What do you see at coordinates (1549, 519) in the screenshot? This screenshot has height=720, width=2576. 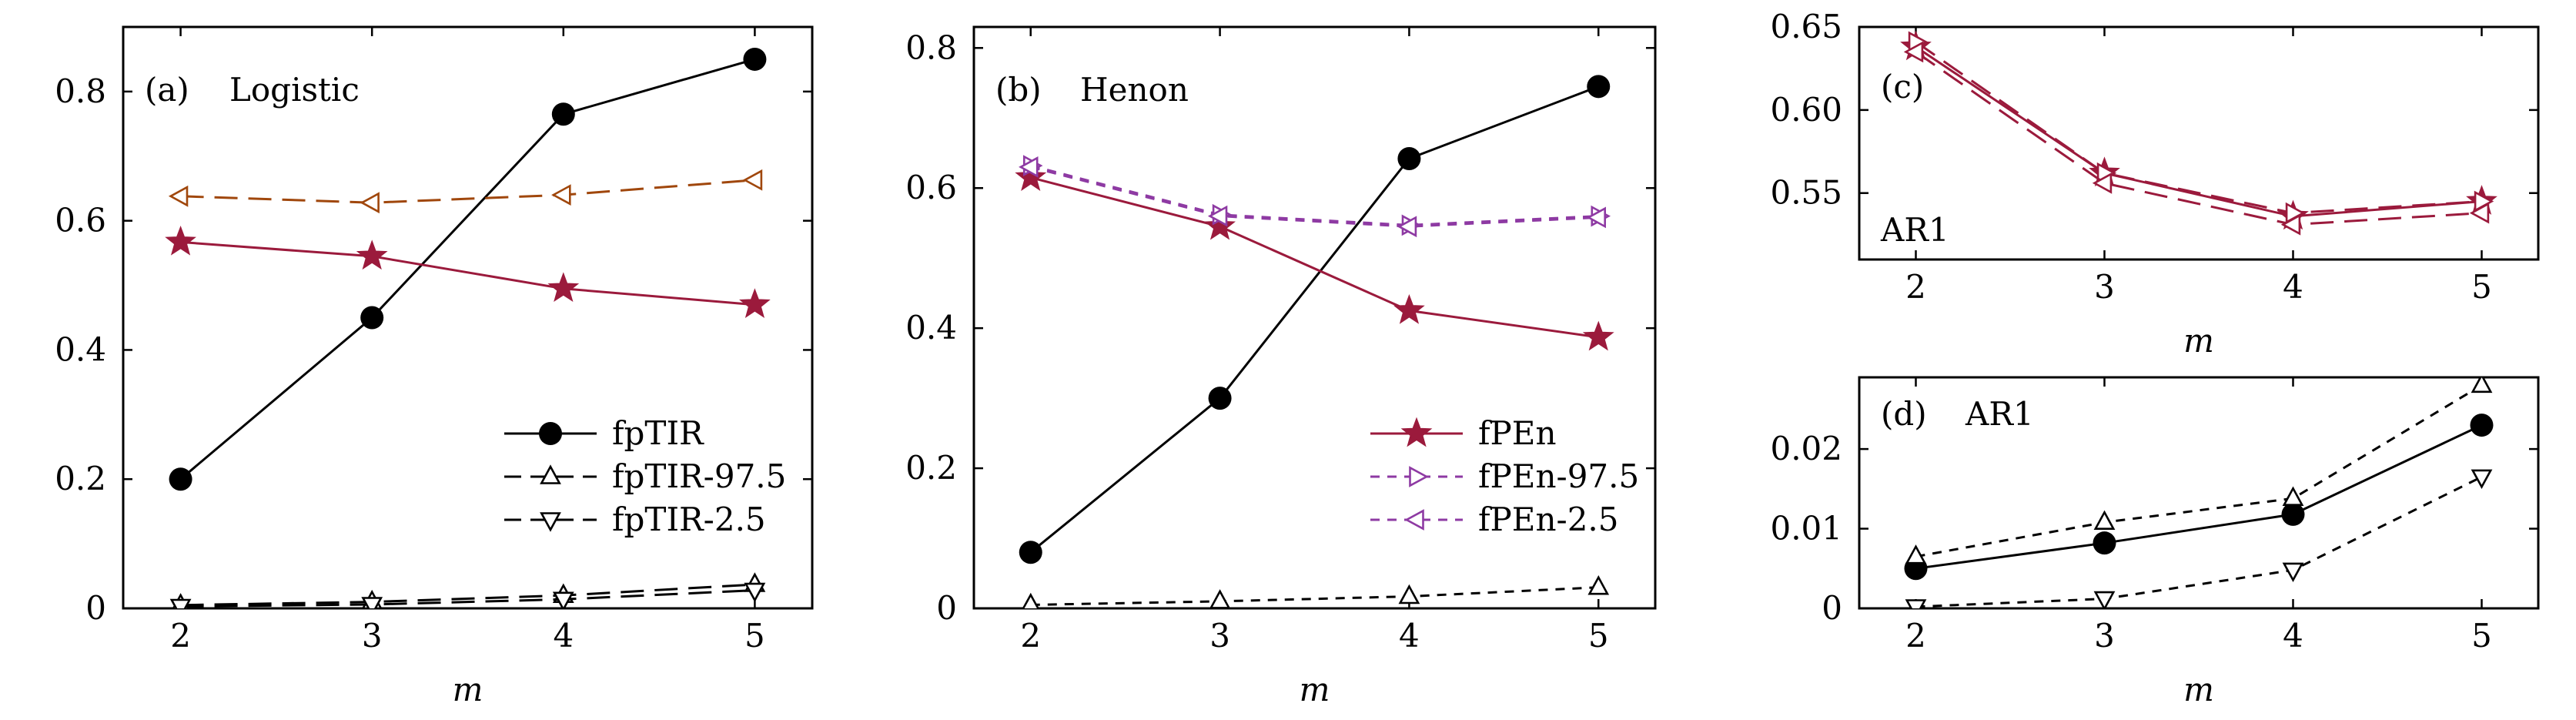 I see `legend-label: fPEn-2.5` at bounding box center [1549, 519].